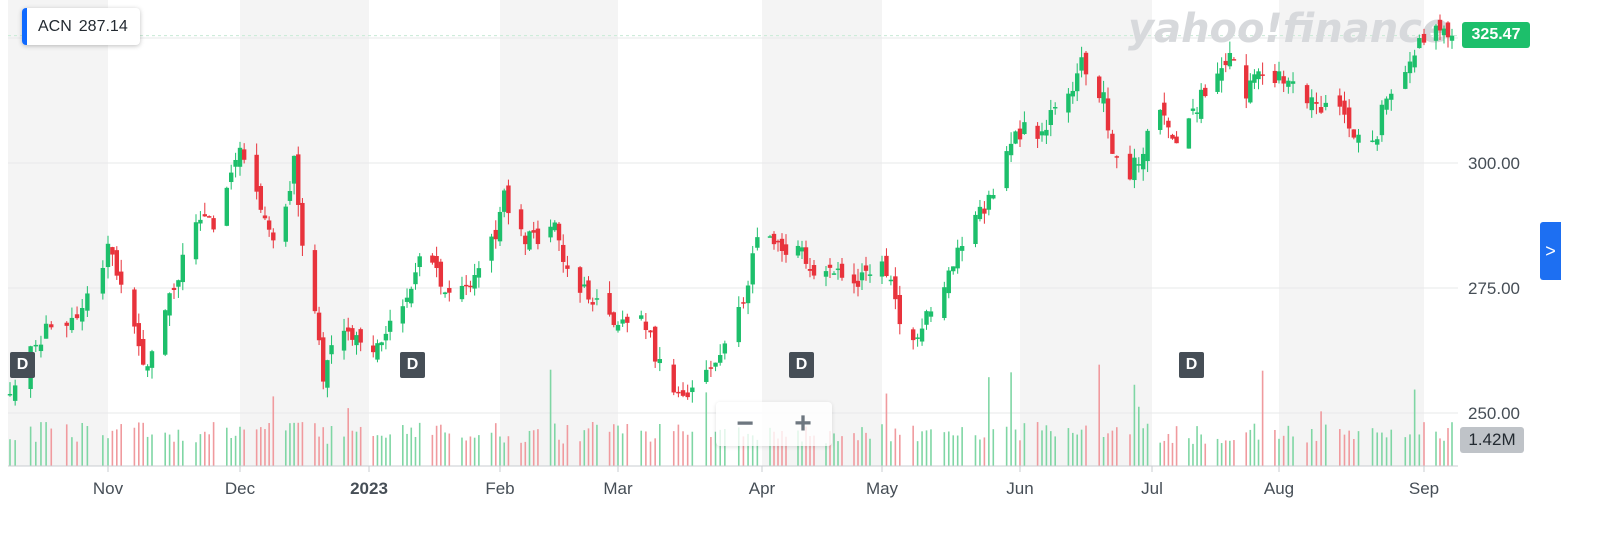  I want to click on ticker-symbol: ACN, so click(55, 26).